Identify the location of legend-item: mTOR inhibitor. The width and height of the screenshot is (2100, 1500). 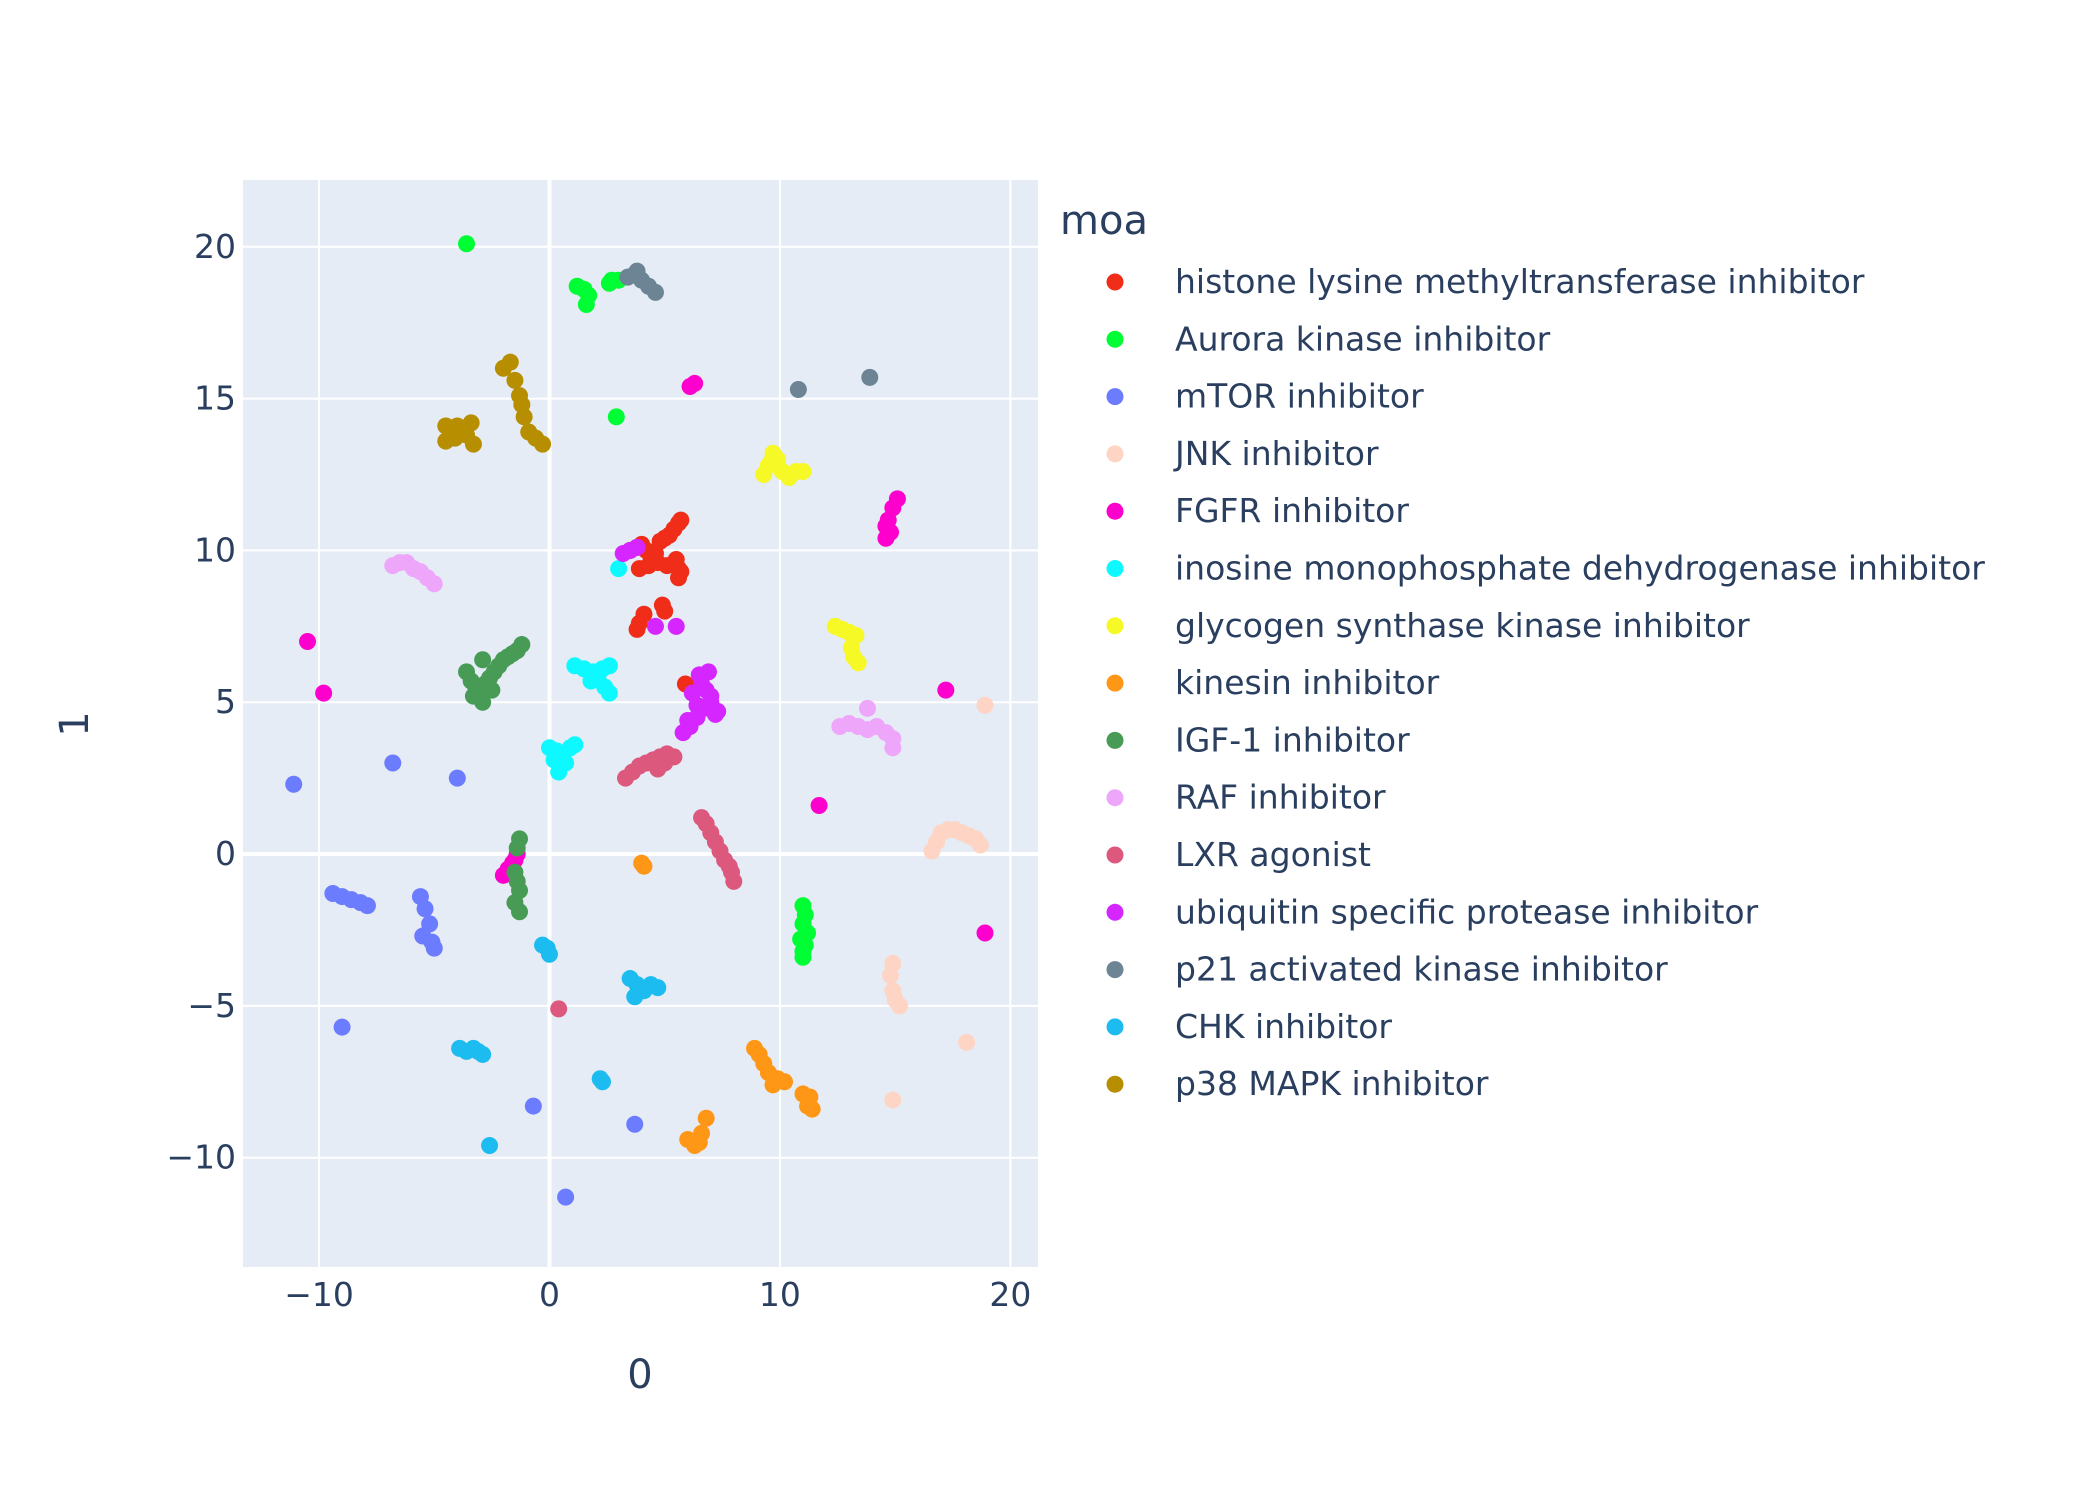
(1265, 396).